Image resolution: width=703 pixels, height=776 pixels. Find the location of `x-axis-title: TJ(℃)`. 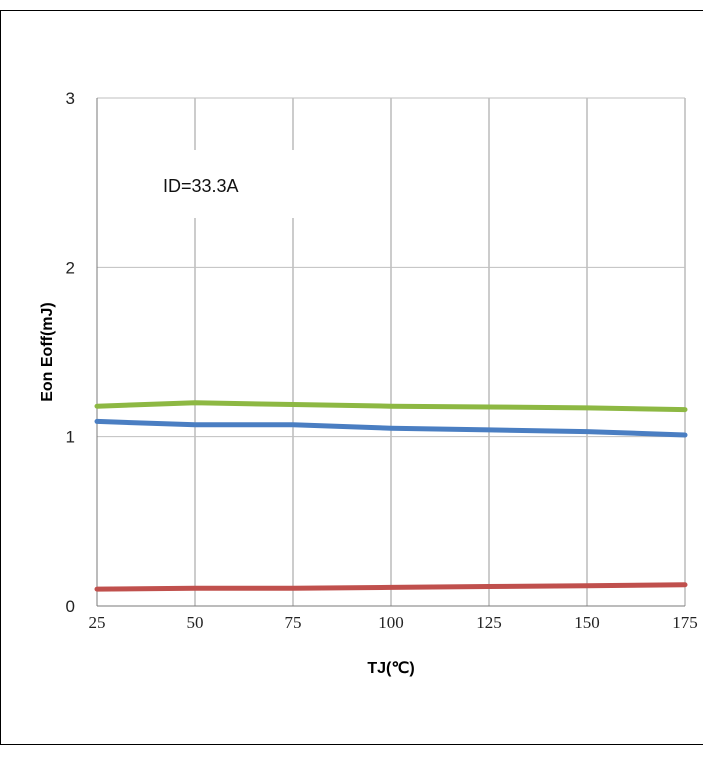

x-axis-title: TJ(℃) is located at coordinates (390, 668).